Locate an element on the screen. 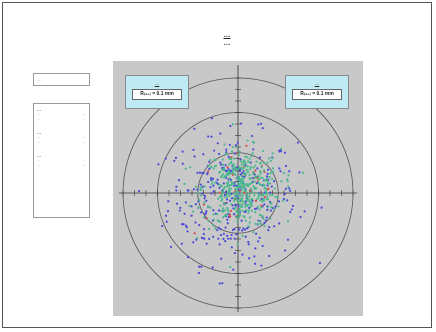  callout-right-value: R₍₉₅₎ = 0.1 mm is located at coordinates (317, 94).